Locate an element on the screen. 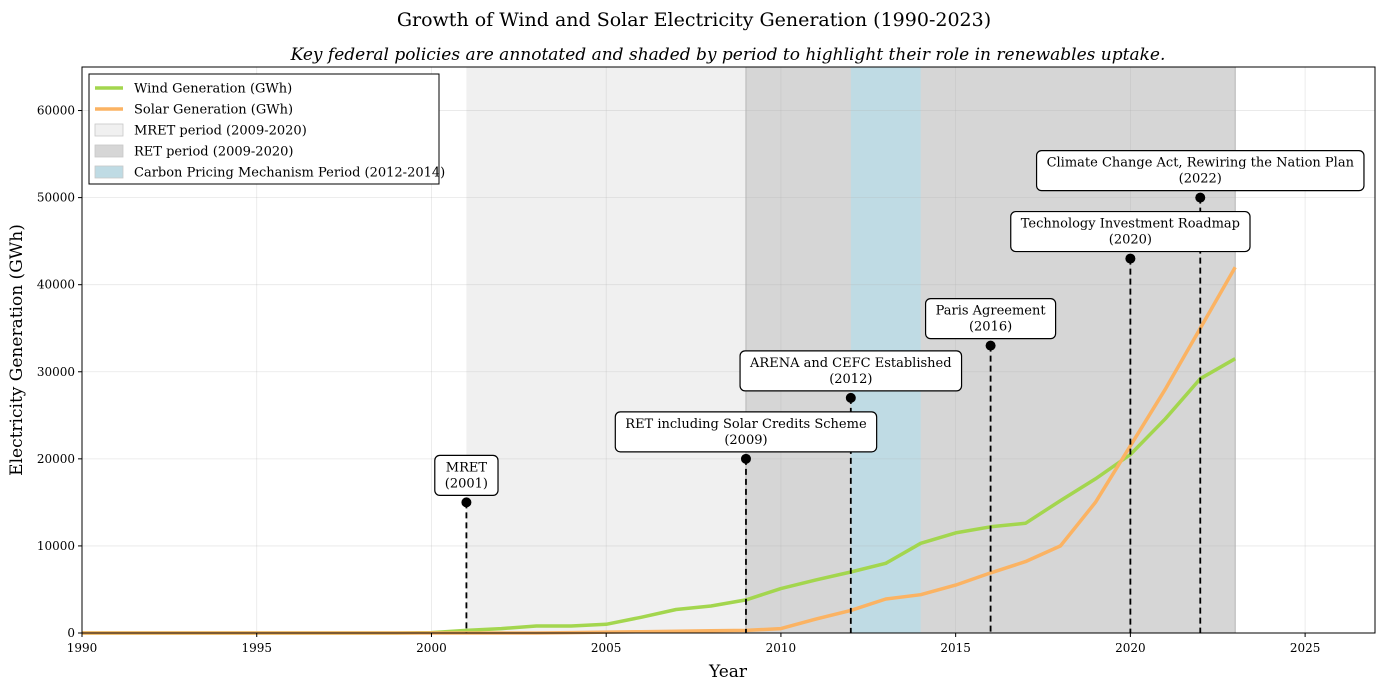  y-tick-label: 50000 is located at coordinates (56, 198).